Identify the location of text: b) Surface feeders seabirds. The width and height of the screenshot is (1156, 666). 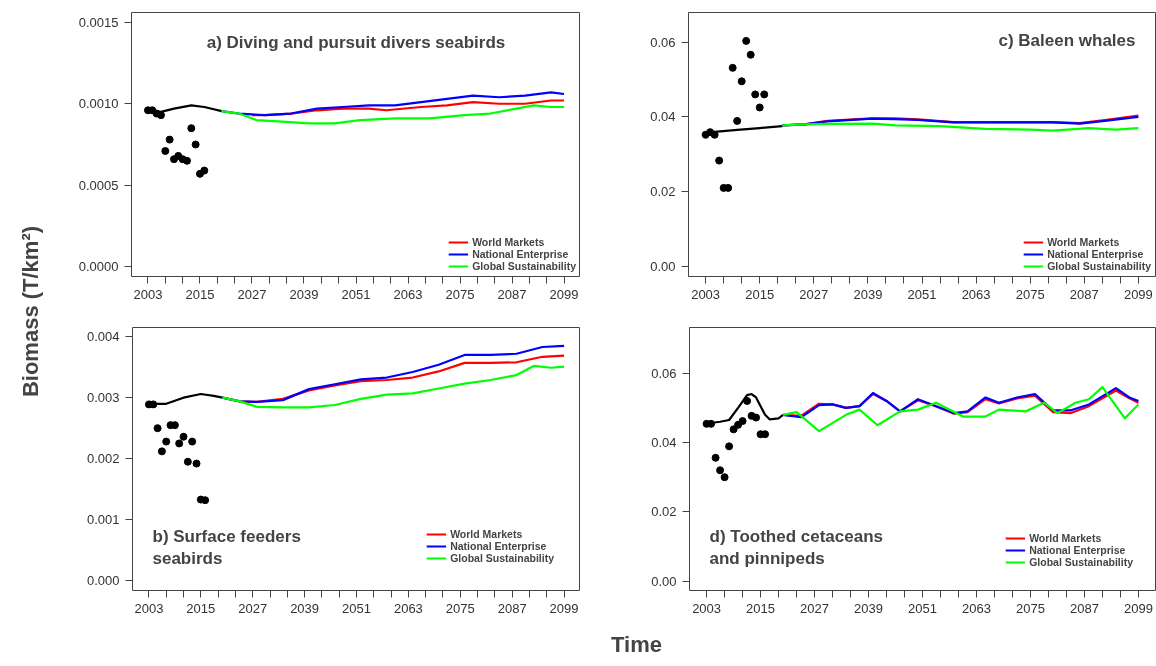
(226, 547).